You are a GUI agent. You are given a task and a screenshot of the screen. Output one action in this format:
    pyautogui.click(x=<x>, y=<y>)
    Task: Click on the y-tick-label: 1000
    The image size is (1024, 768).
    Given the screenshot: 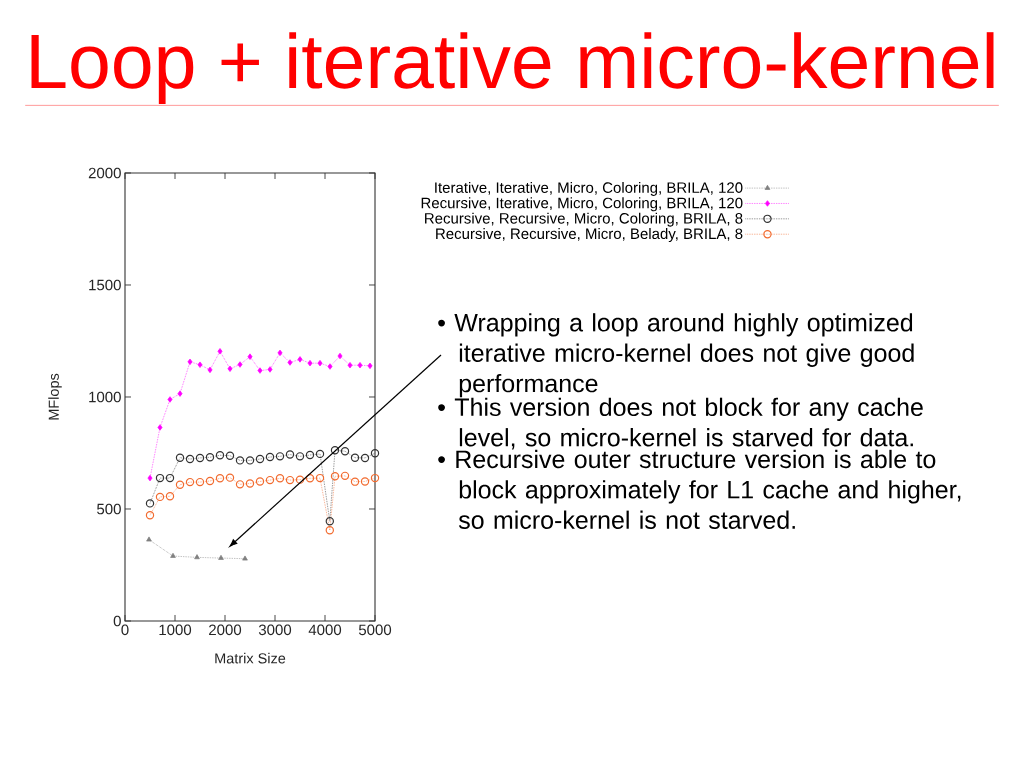 What is the action you would take?
    pyautogui.click(x=105, y=397)
    